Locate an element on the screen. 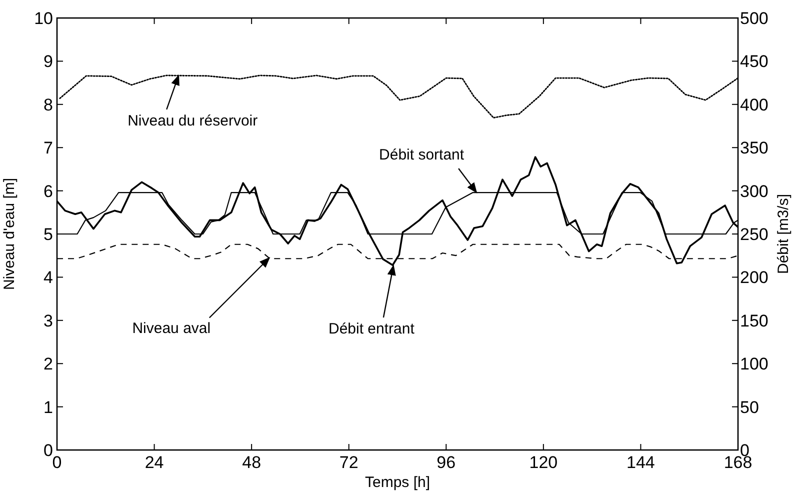 This screenshot has height=493, width=800. x-tick-label: 48 is located at coordinates (252, 462).